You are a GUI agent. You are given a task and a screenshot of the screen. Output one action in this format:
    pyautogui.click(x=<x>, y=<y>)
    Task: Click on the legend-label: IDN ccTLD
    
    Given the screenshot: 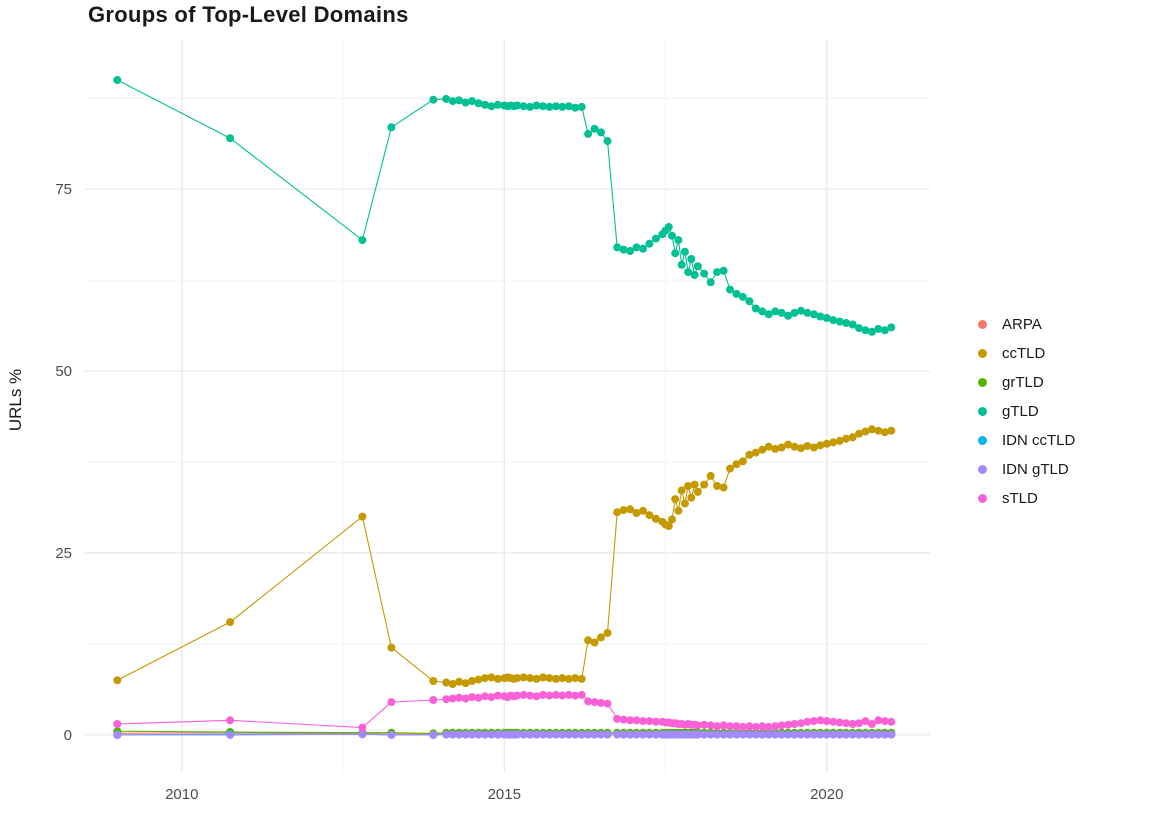 What is the action you would take?
    pyautogui.click(x=1039, y=440)
    